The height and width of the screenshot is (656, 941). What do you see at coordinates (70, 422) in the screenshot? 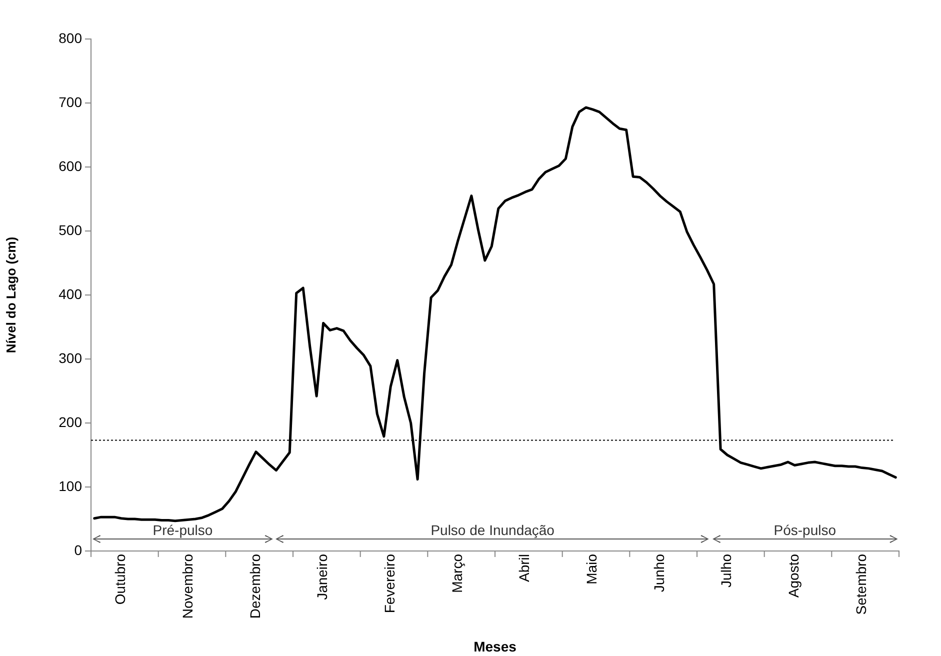
I see `y-tick-label: 200` at bounding box center [70, 422].